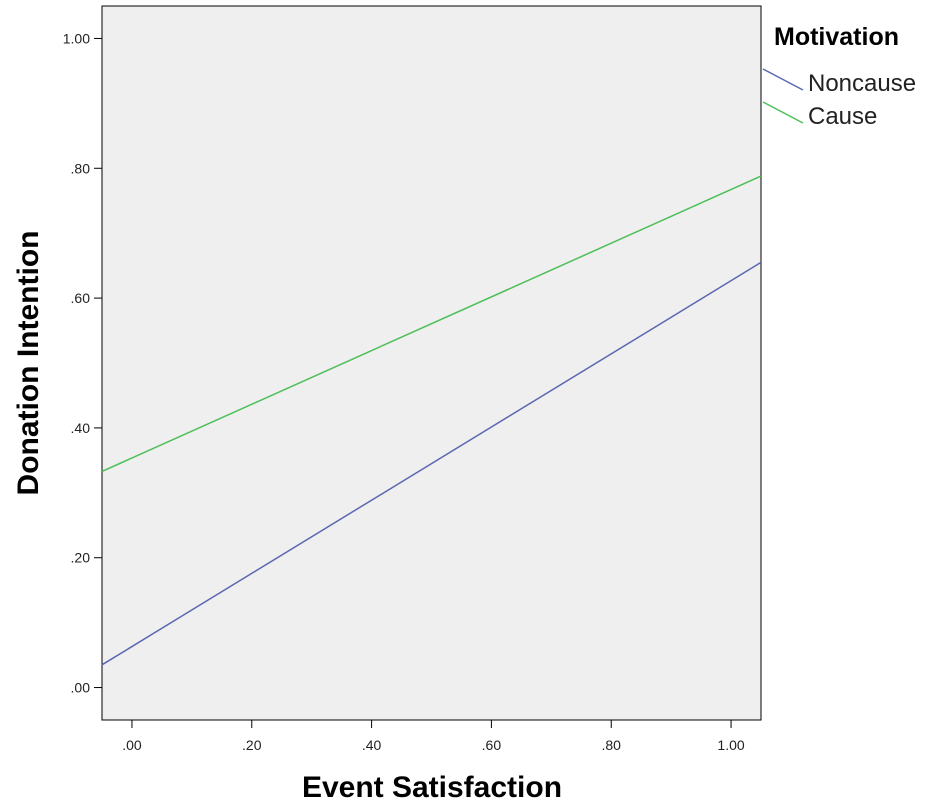 The width and height of the screenshot is (928, 805). Describe the element at coordinates (76, 38) in the screenshot. I see `y-tick-label: 1.00` at that location.